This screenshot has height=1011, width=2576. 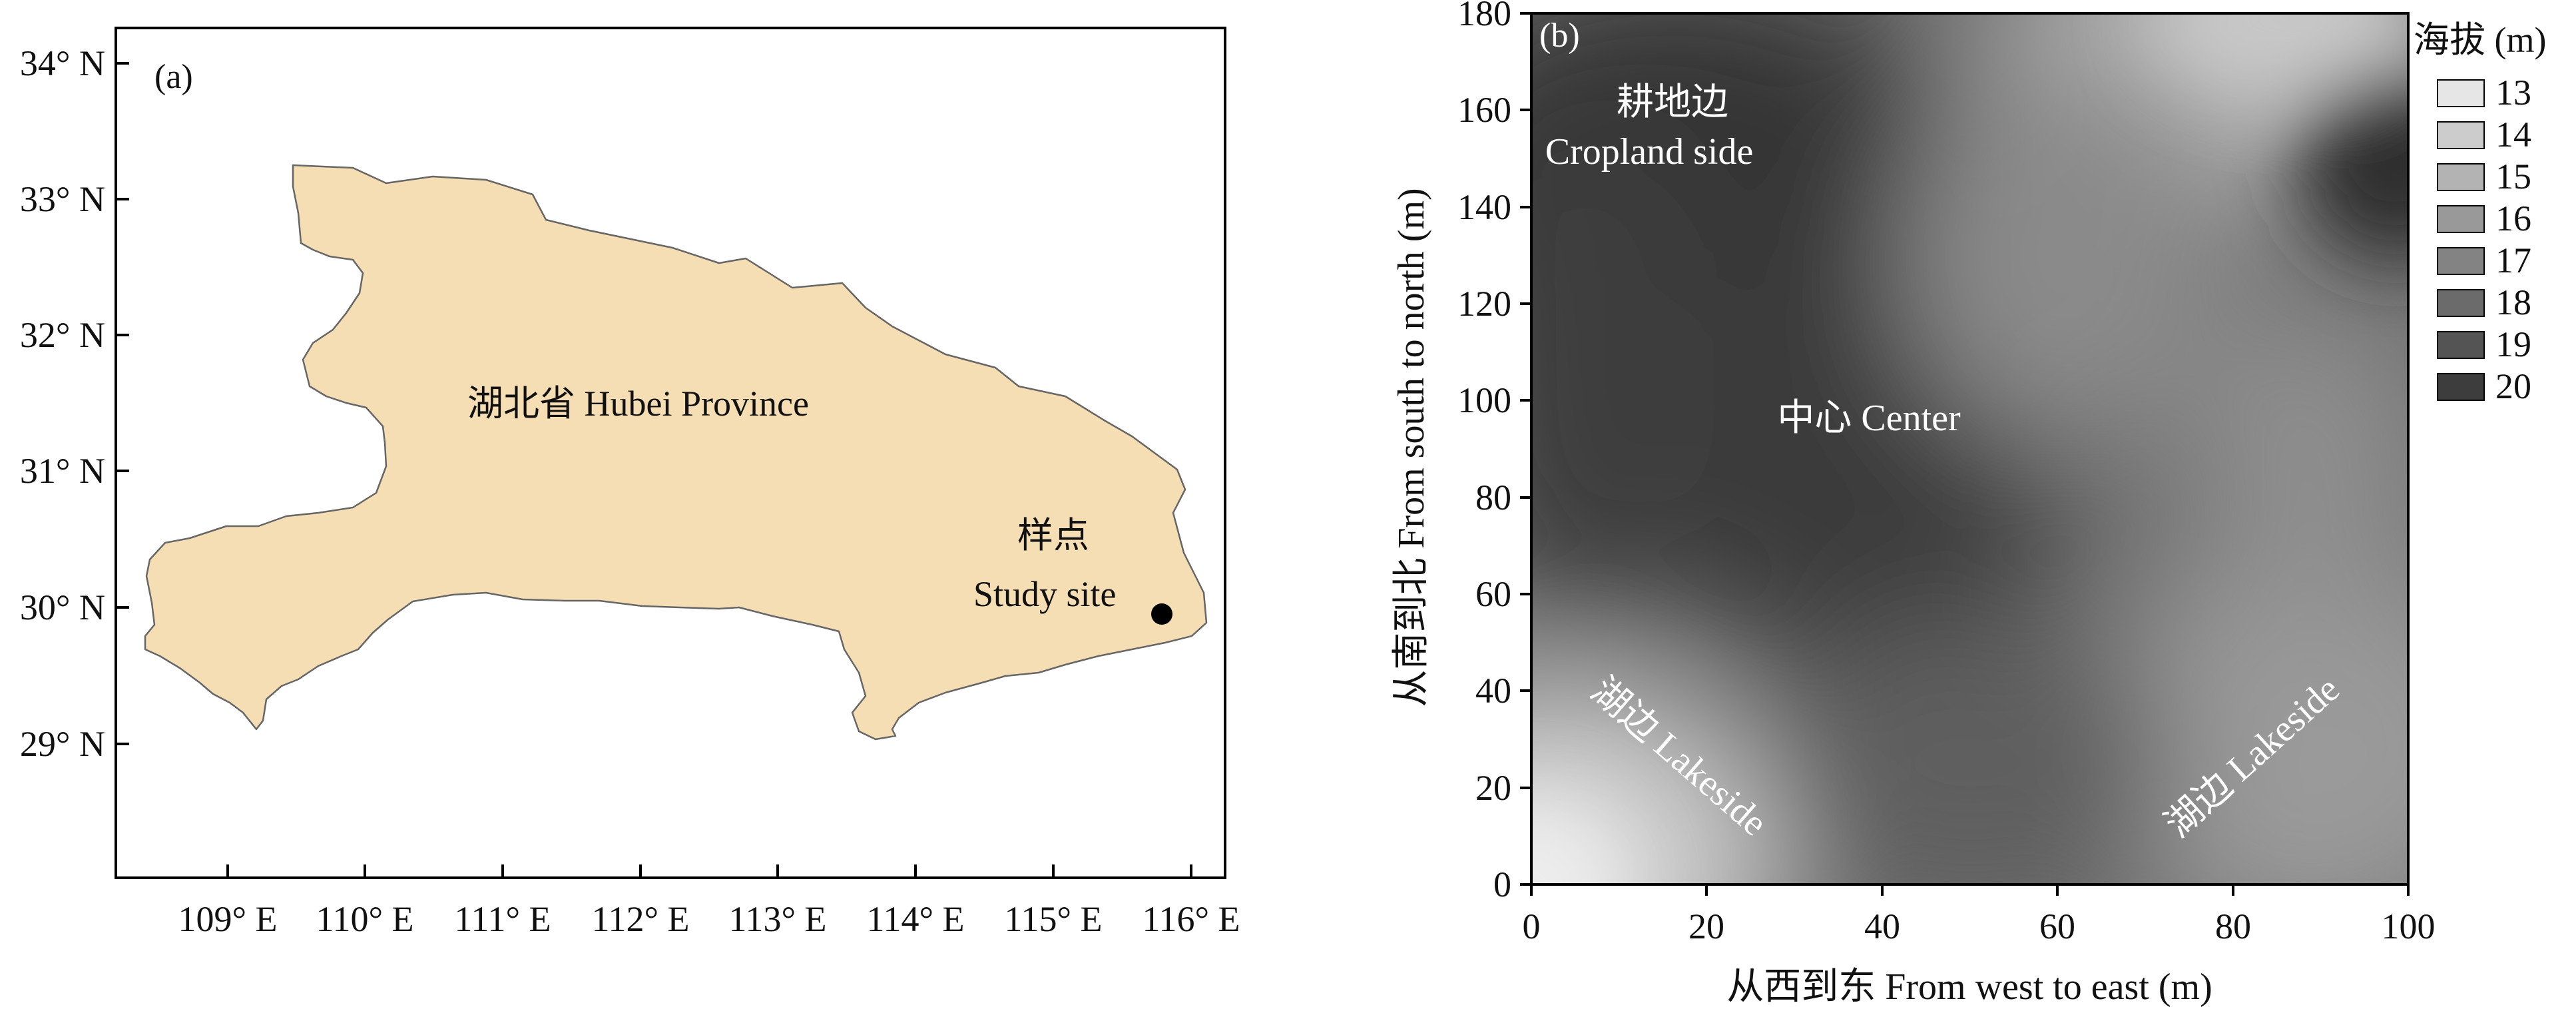 What do you see at coordinates (1484, 110) in the screenshot?
I see `y-tick-label: 160` at bounding box center [1484, 110].